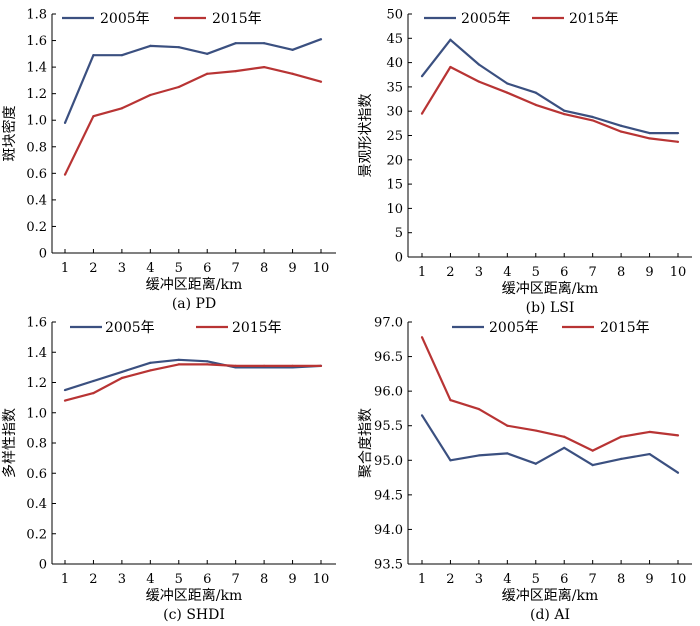  What do you see at coordinates (36, 41) in the screenshot?
I see `y-tick-label: 1.6` at bounding box center [36, 41].